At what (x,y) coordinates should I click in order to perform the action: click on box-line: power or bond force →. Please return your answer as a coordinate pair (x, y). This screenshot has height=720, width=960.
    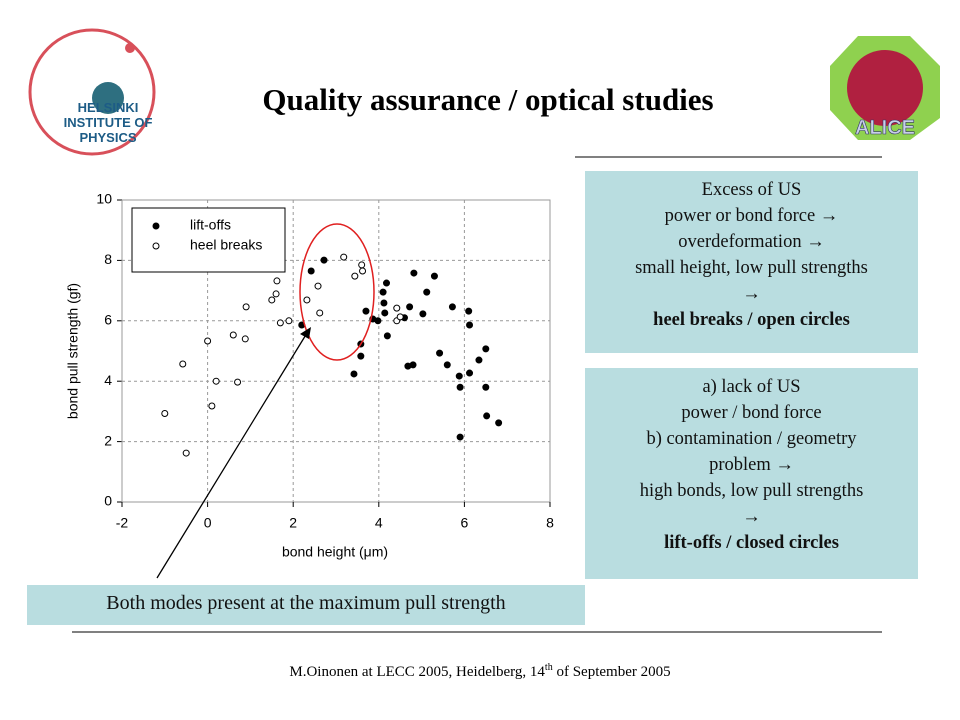
    Looking at the image, I should click on (751, 216).